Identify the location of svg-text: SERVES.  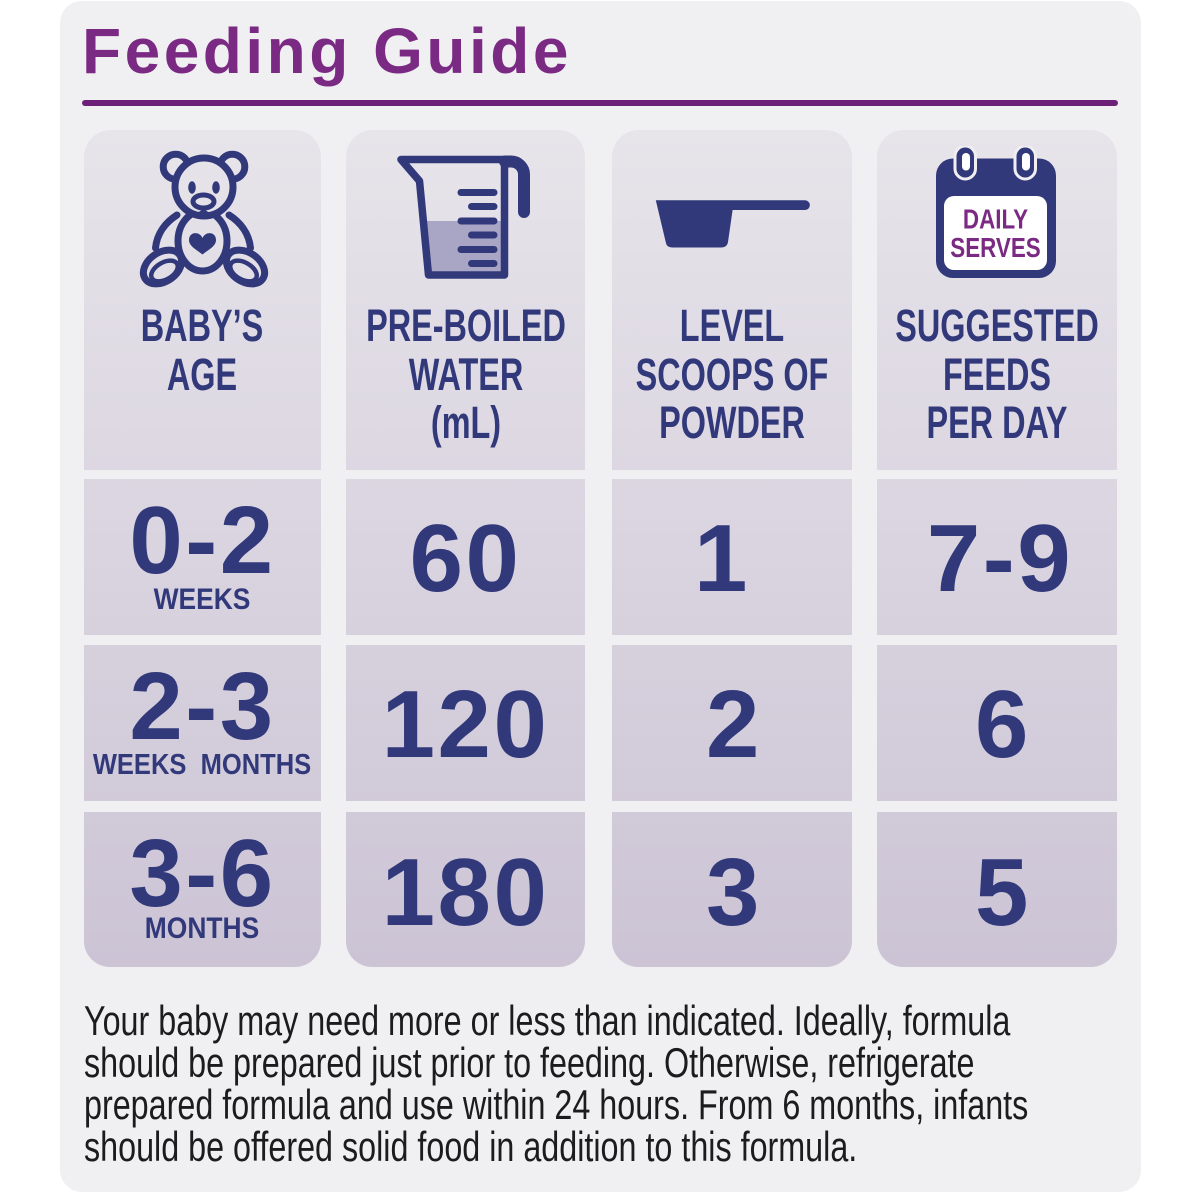
(995, 248).